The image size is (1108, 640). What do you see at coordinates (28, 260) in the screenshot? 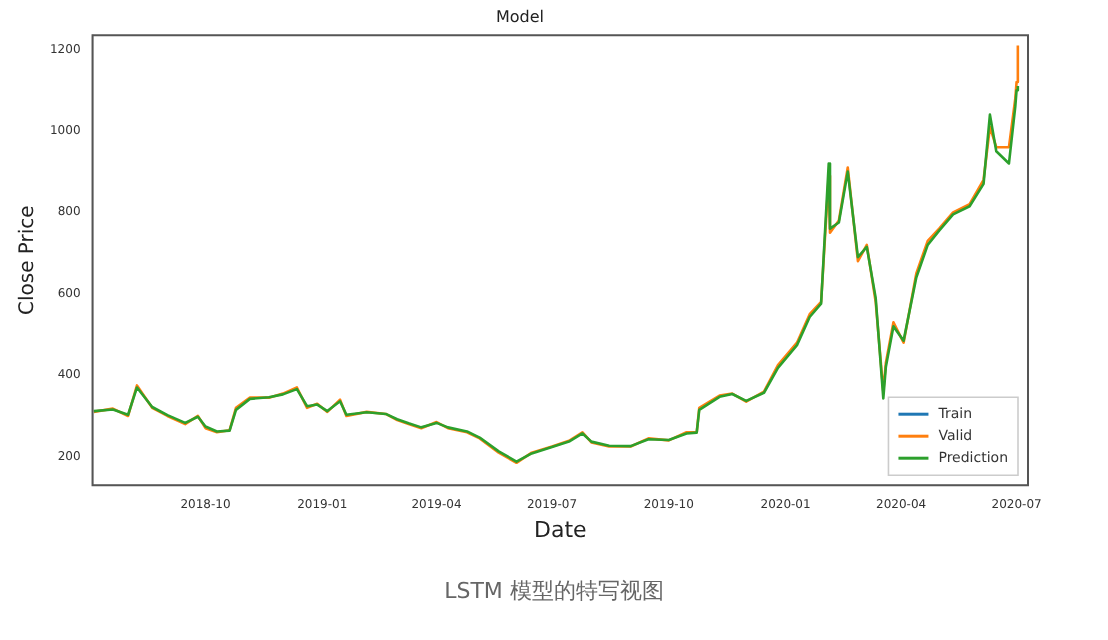
I see `y-axis-title: Close Price` at bounding box center [28, 260].